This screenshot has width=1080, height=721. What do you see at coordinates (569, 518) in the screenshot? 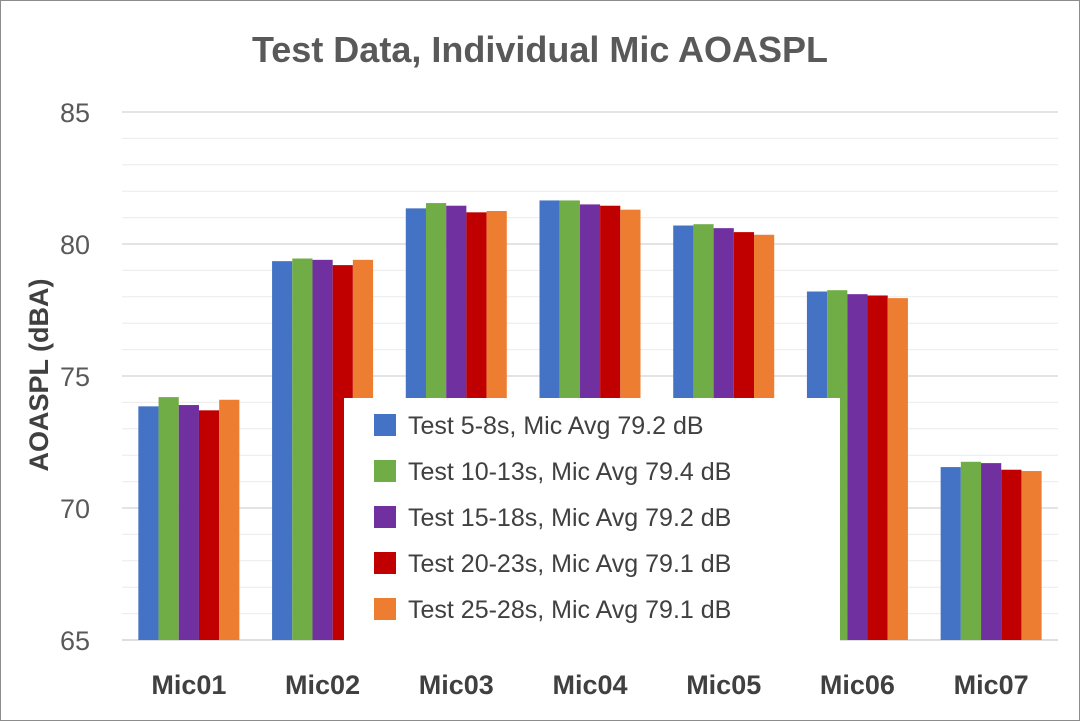
I see `legend-entry: Test 15-18s, Mic Avg 79.2 dB` at bounding box center [569, 518].